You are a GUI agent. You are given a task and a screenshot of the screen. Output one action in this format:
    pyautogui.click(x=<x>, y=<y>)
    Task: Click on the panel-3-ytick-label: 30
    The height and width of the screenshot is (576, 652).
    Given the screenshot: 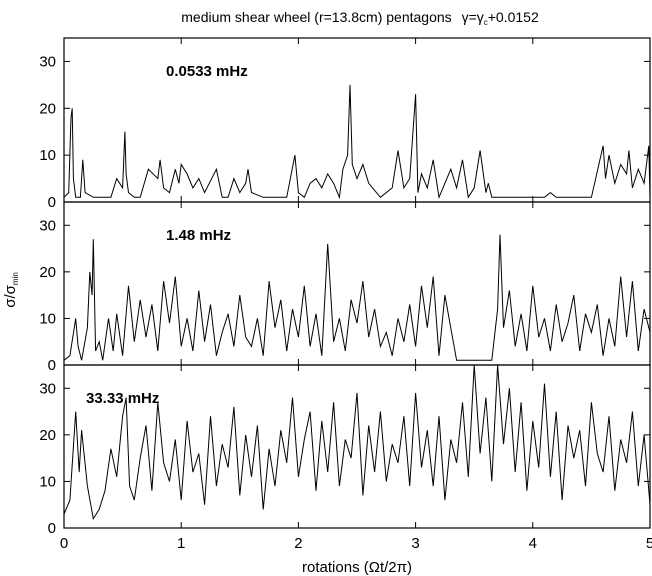 What is the action you would take?
    pyautogui.click(x=47, y=388)
    